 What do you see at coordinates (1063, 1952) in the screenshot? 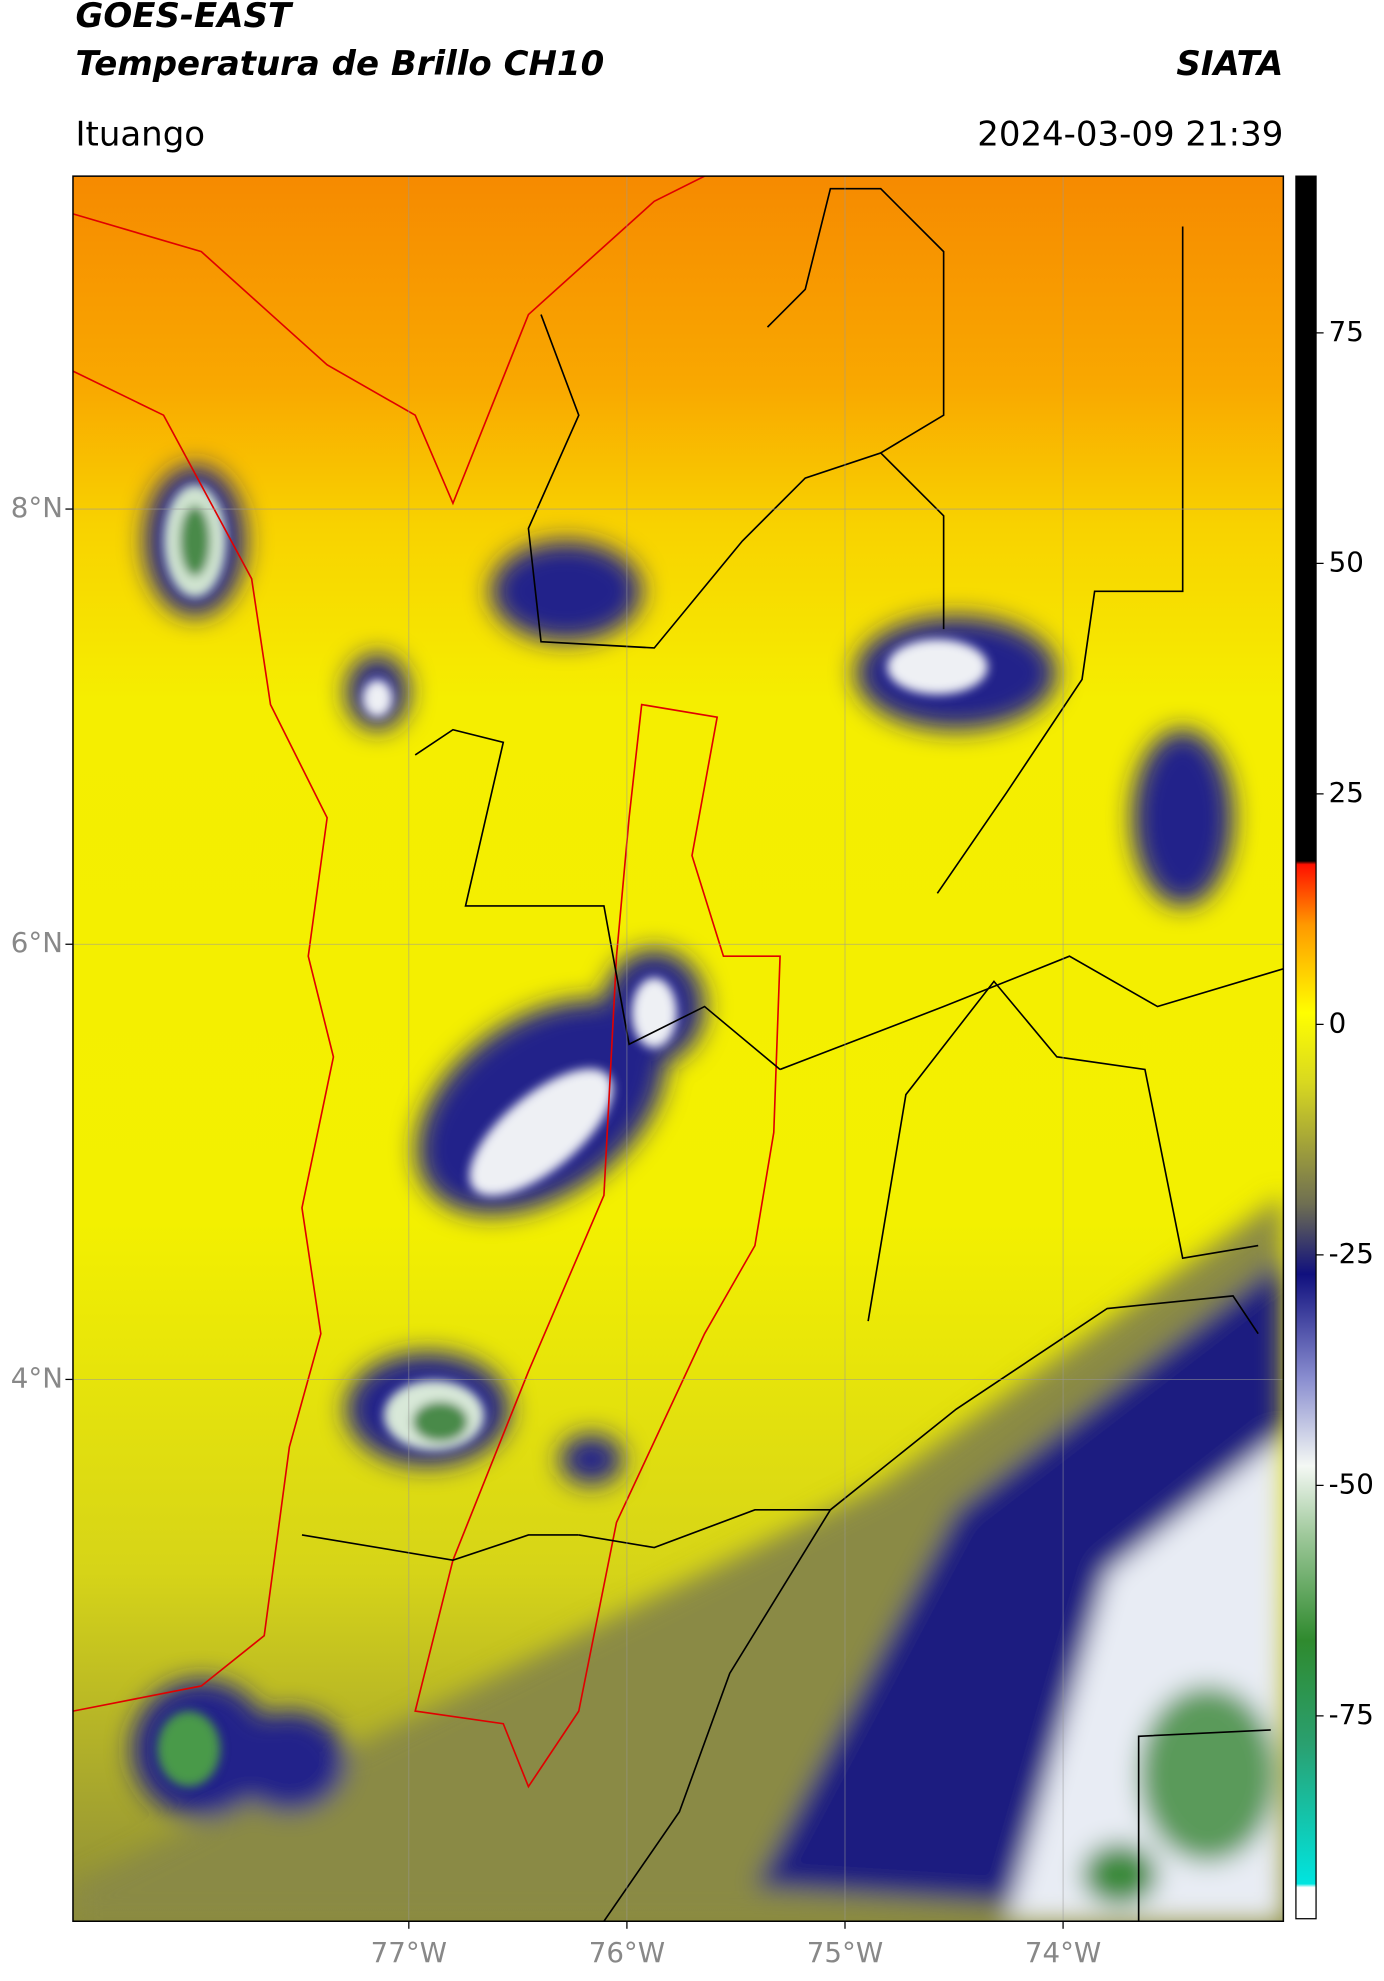
I see `x-tick-label: 74°W` at bounding box center [1063, 1952].